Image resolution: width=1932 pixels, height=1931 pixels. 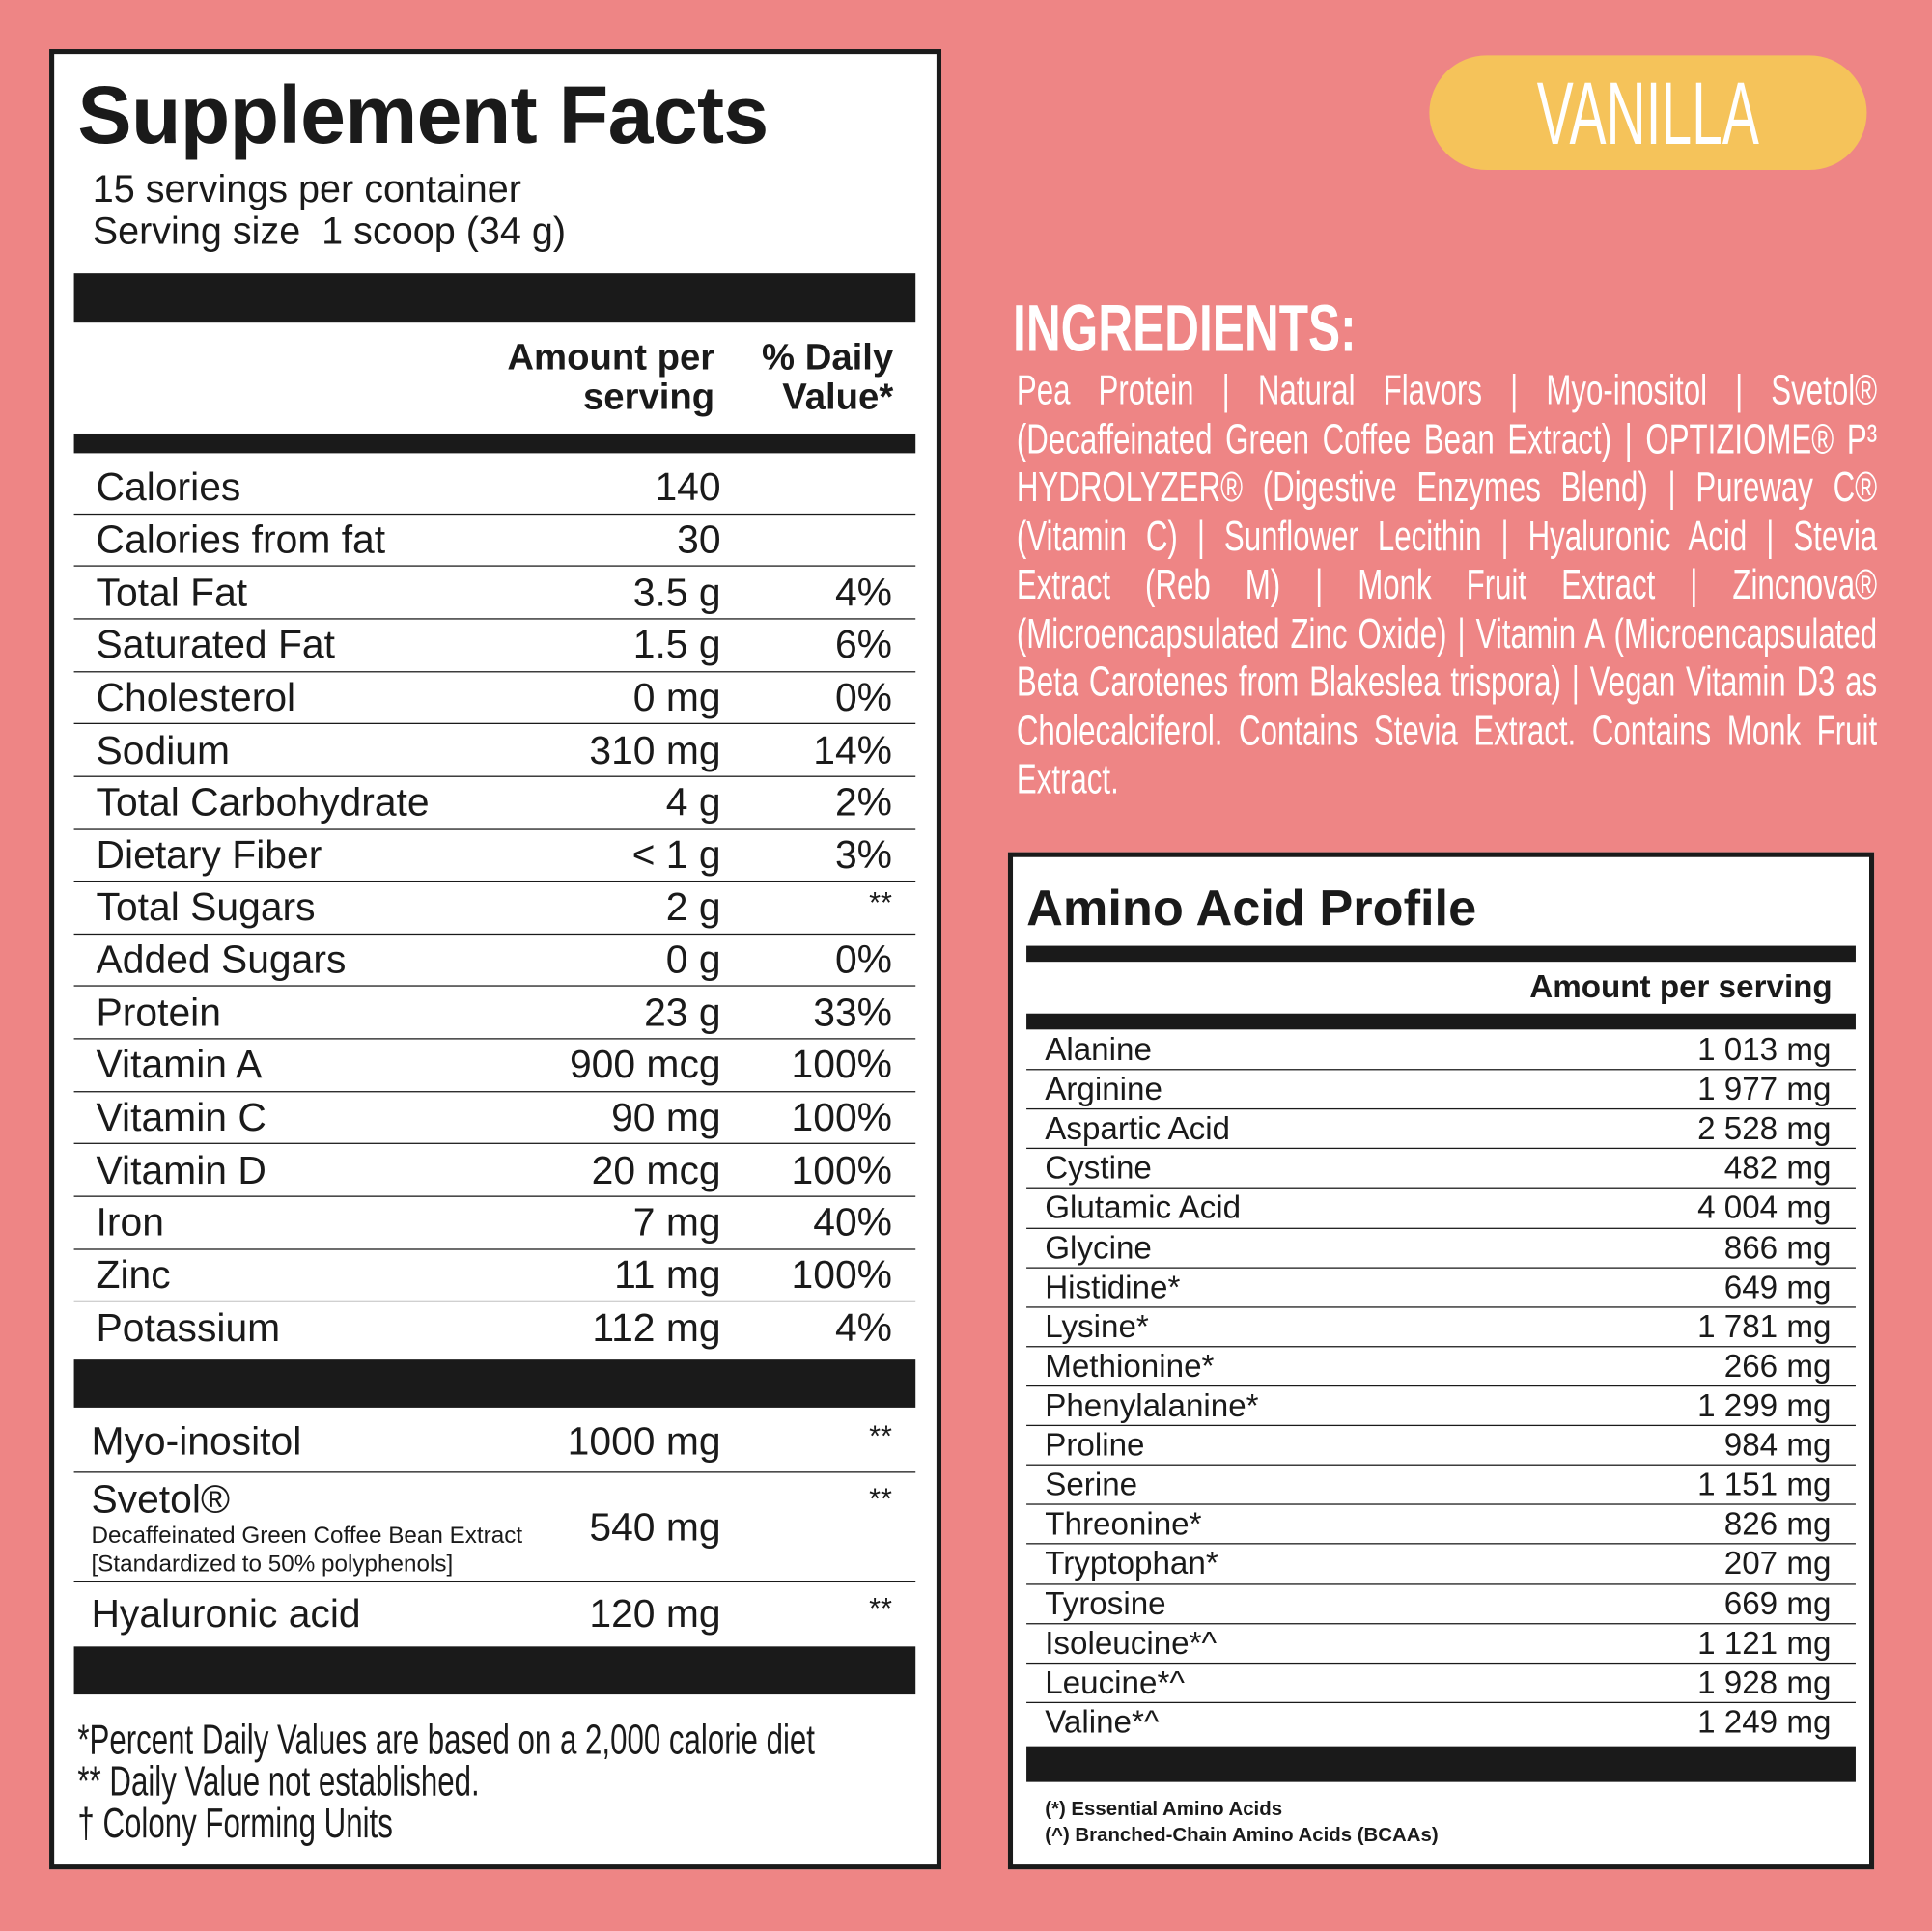 What do you see at coordinates (495, 908) in the screenshot?
I see `nutrient-row: Total Sugars 2 g **` at bounding box center [495, 908].